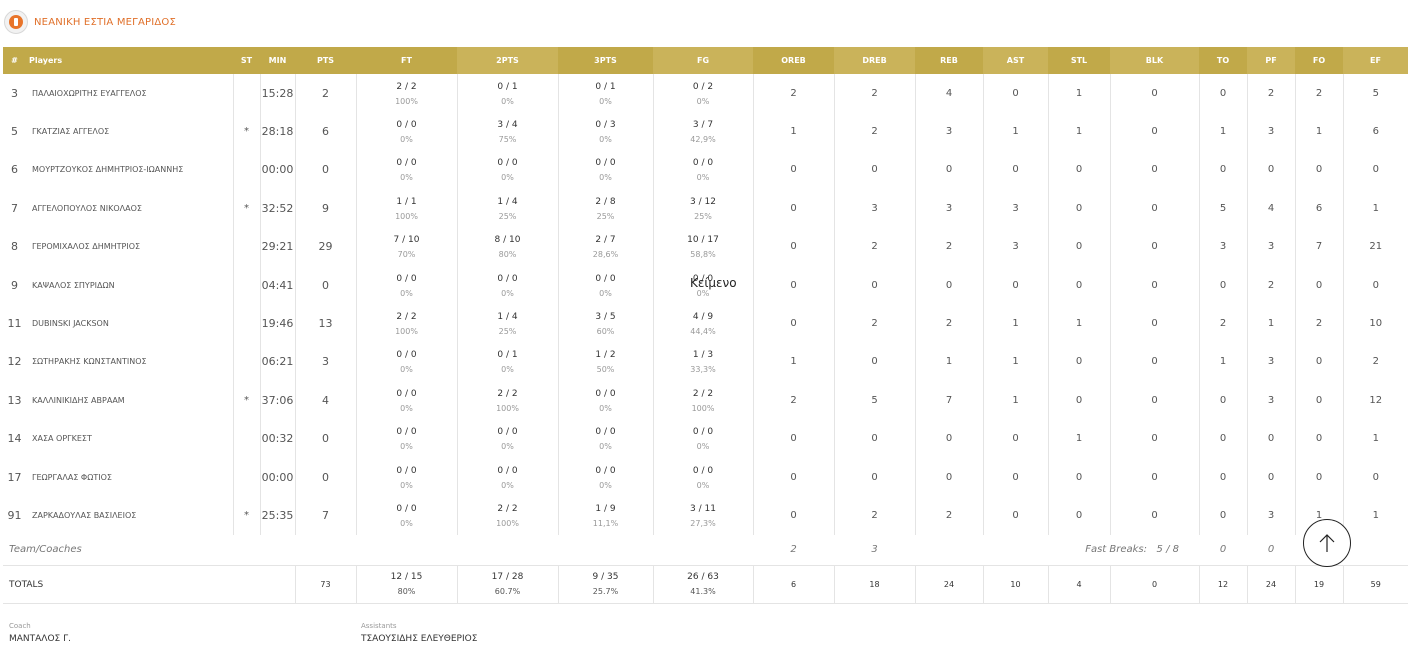 The width and height of the screenshot is (1414, 651). What do you see at coordinates (406, 485) in the screenshot?
I see `player-ft-pct: 0%` at bounding box center [406, 485].